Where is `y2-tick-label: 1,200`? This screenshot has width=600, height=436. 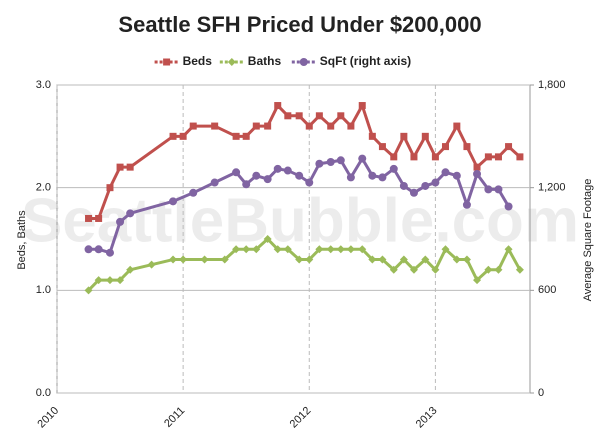
y2-tick-label: 1,200 is located at coordinates (552, 188).